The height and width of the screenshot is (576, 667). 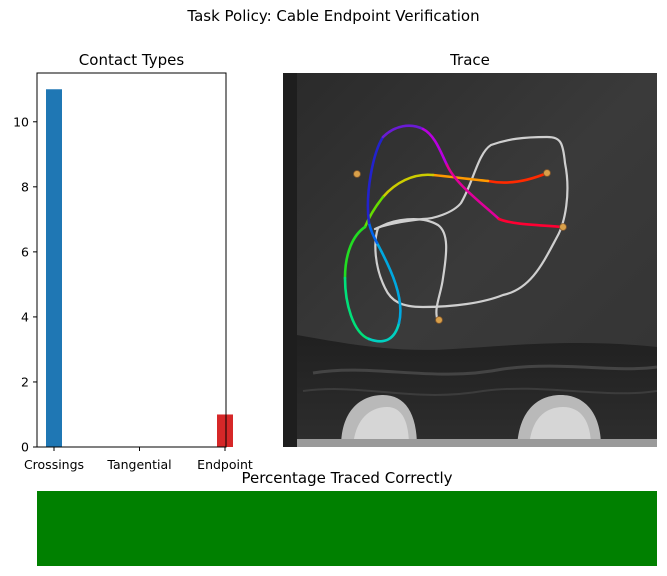 I want to click on left-edge-shadow, so click(x=290, y=260).